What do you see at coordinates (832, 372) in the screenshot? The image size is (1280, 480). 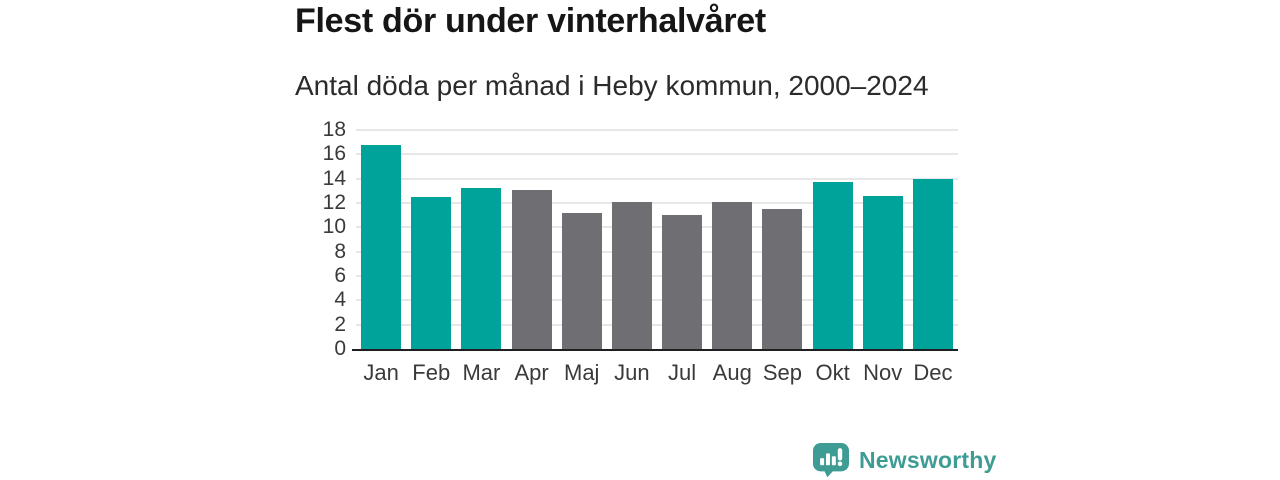 I see `x-tick-label-okt: Okt` at bounding box center [832, 372].